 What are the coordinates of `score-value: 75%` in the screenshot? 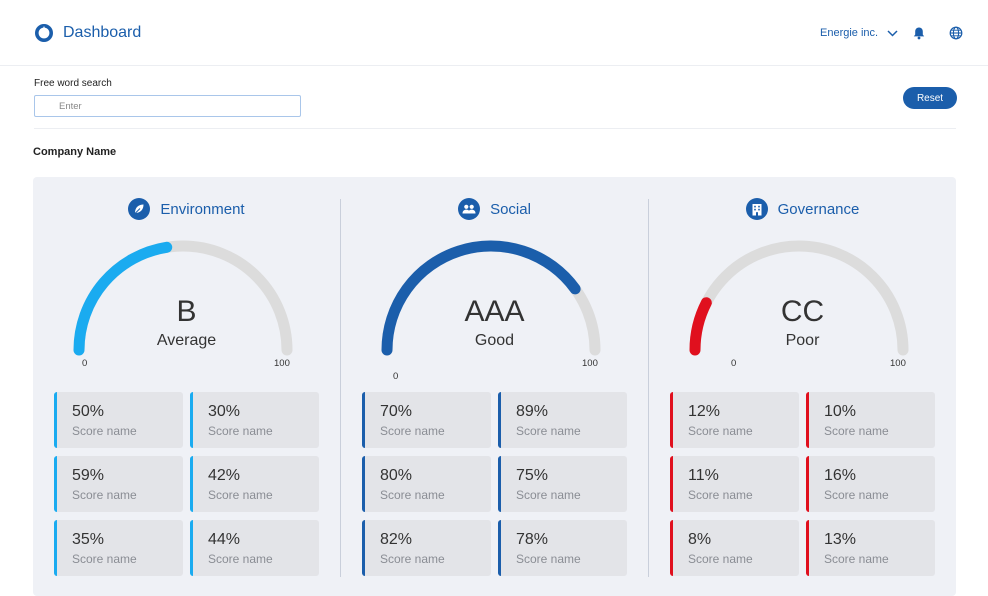 It's located at (532, 475).